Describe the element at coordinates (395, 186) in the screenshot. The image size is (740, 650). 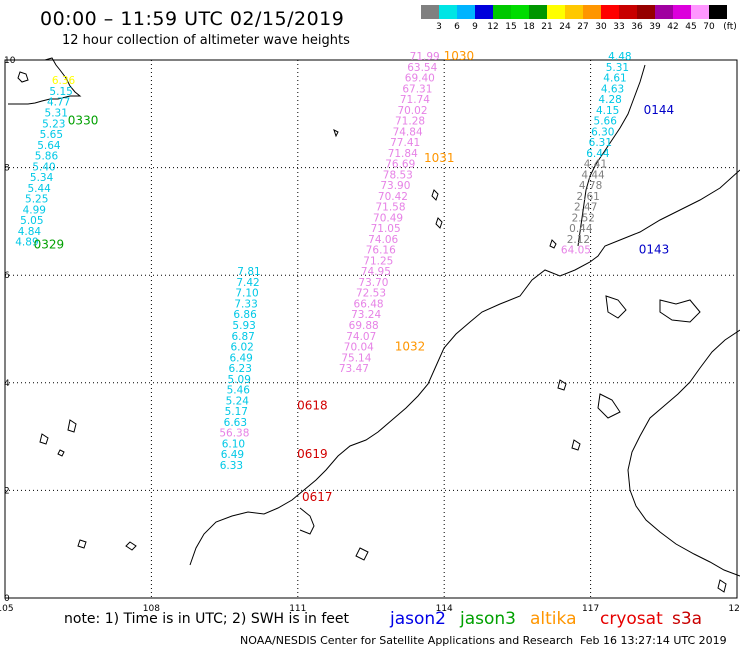
I see `wave-height-value: 73.90` at that location.